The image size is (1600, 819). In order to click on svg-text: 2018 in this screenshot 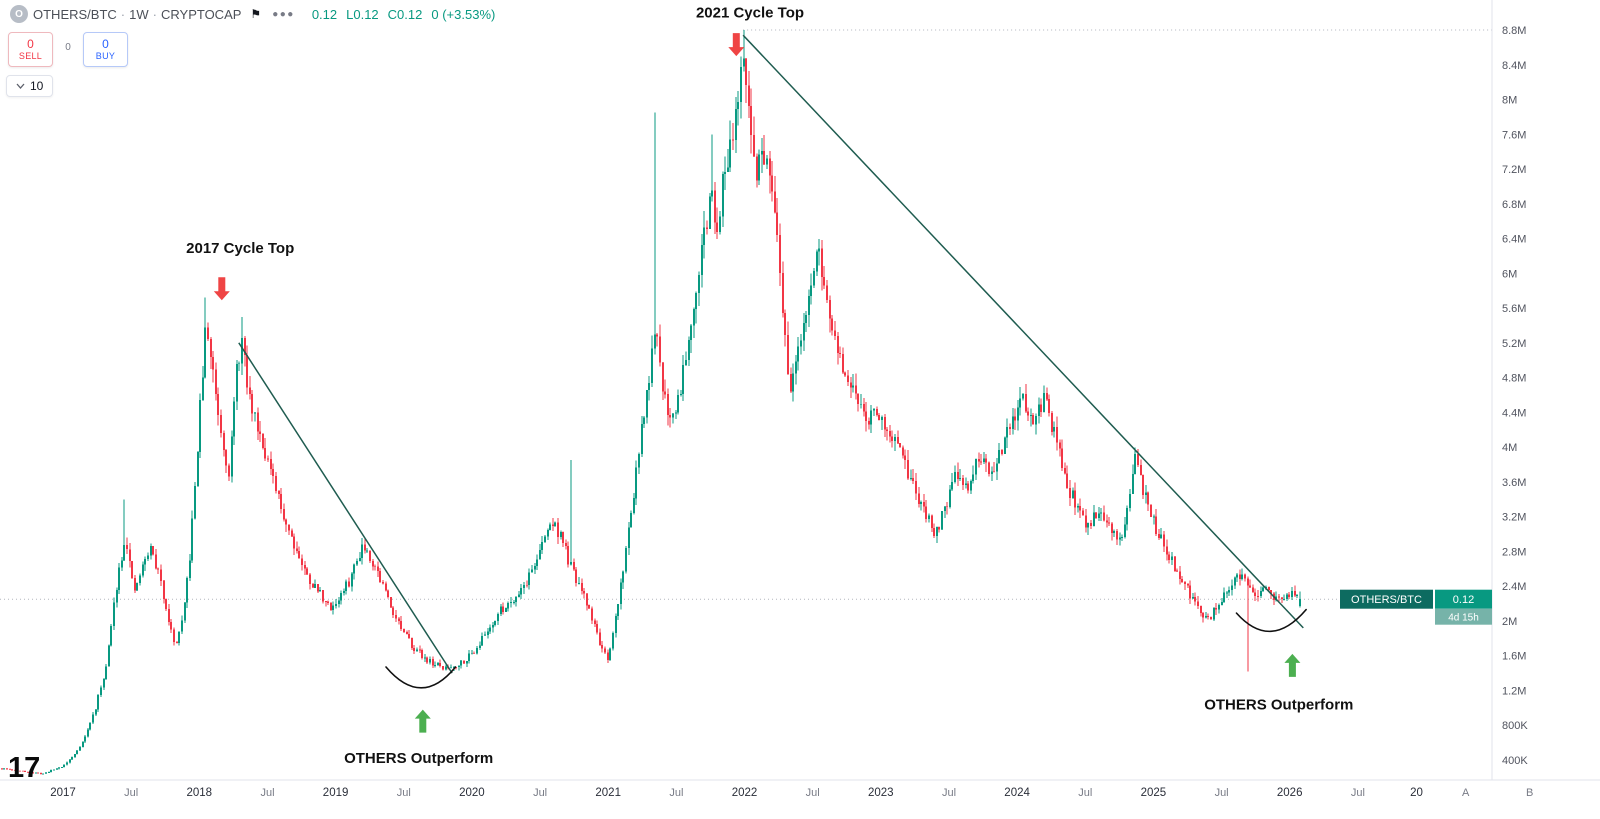, I will do `click(200, 793)`.